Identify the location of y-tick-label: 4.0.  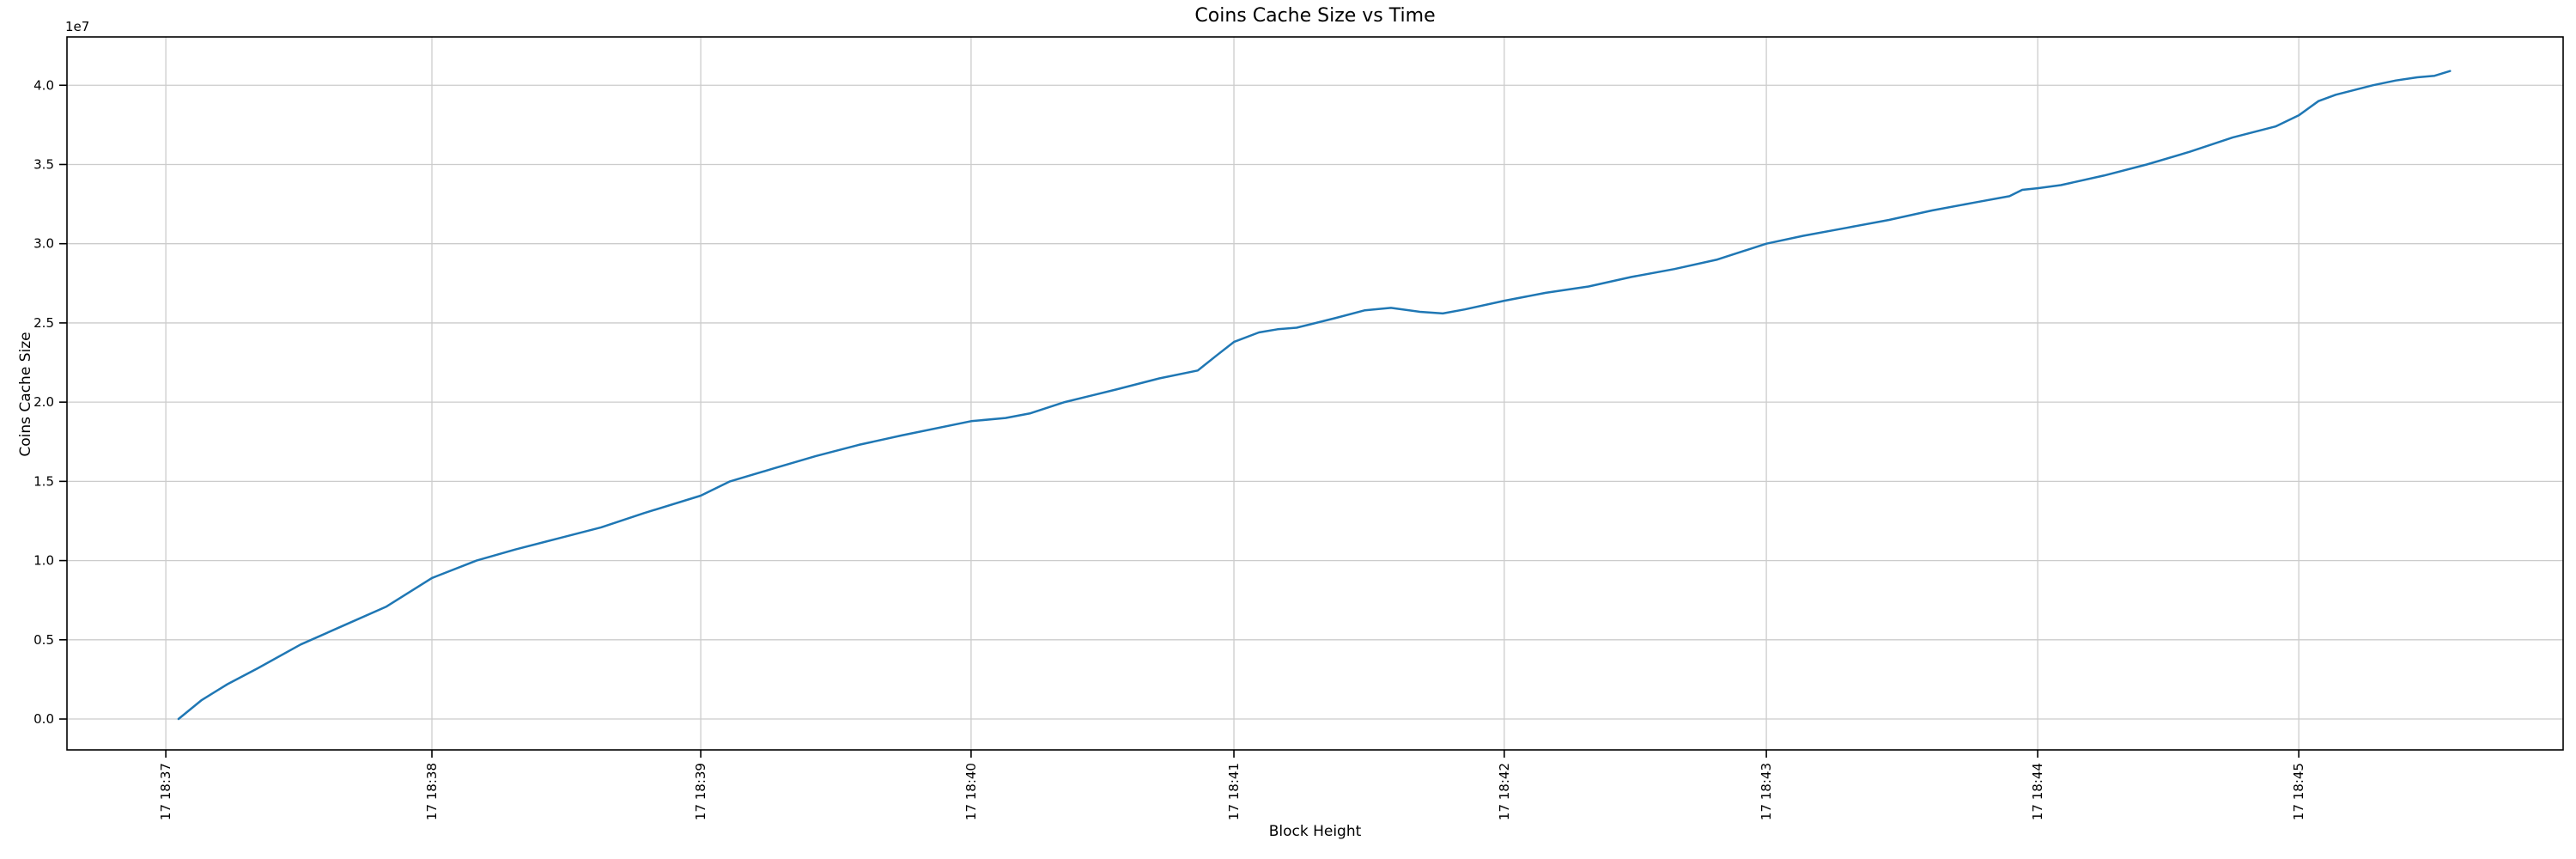
(44, 85).